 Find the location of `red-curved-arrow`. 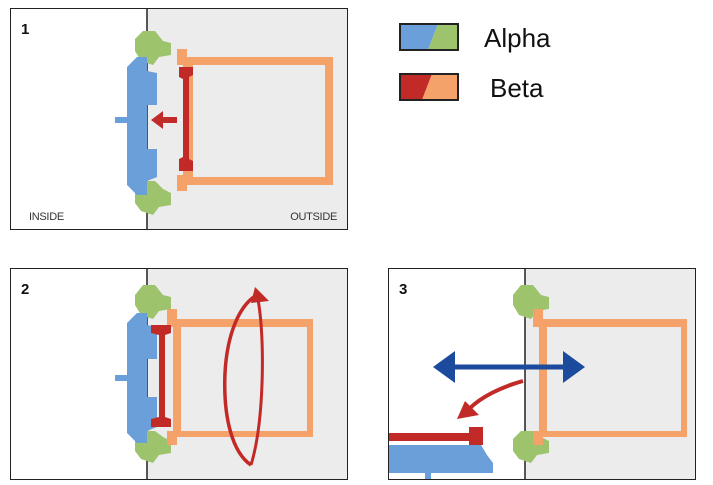

red-curved-arrow is located at coordinates (495, 395).